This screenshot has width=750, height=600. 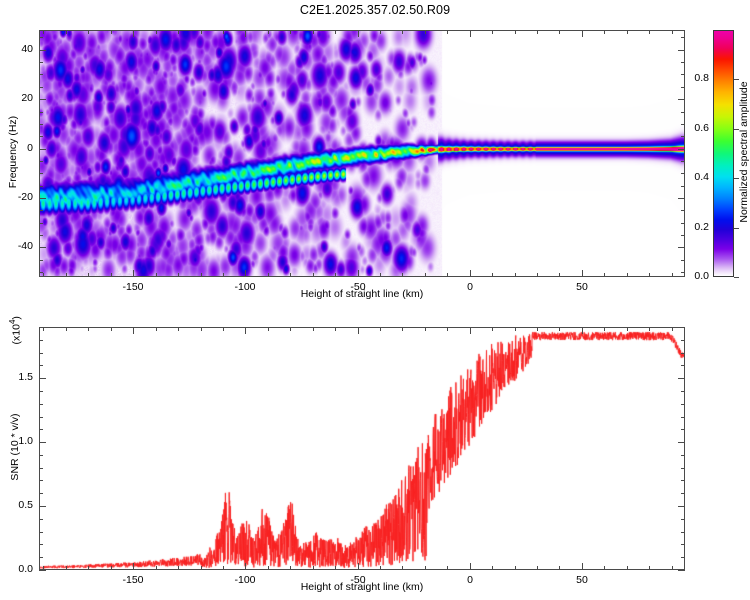 What do you see at coordinates (582, 580) in the screenshot?
I see `x-tick-label: 50` at bounding box center [582, 580].